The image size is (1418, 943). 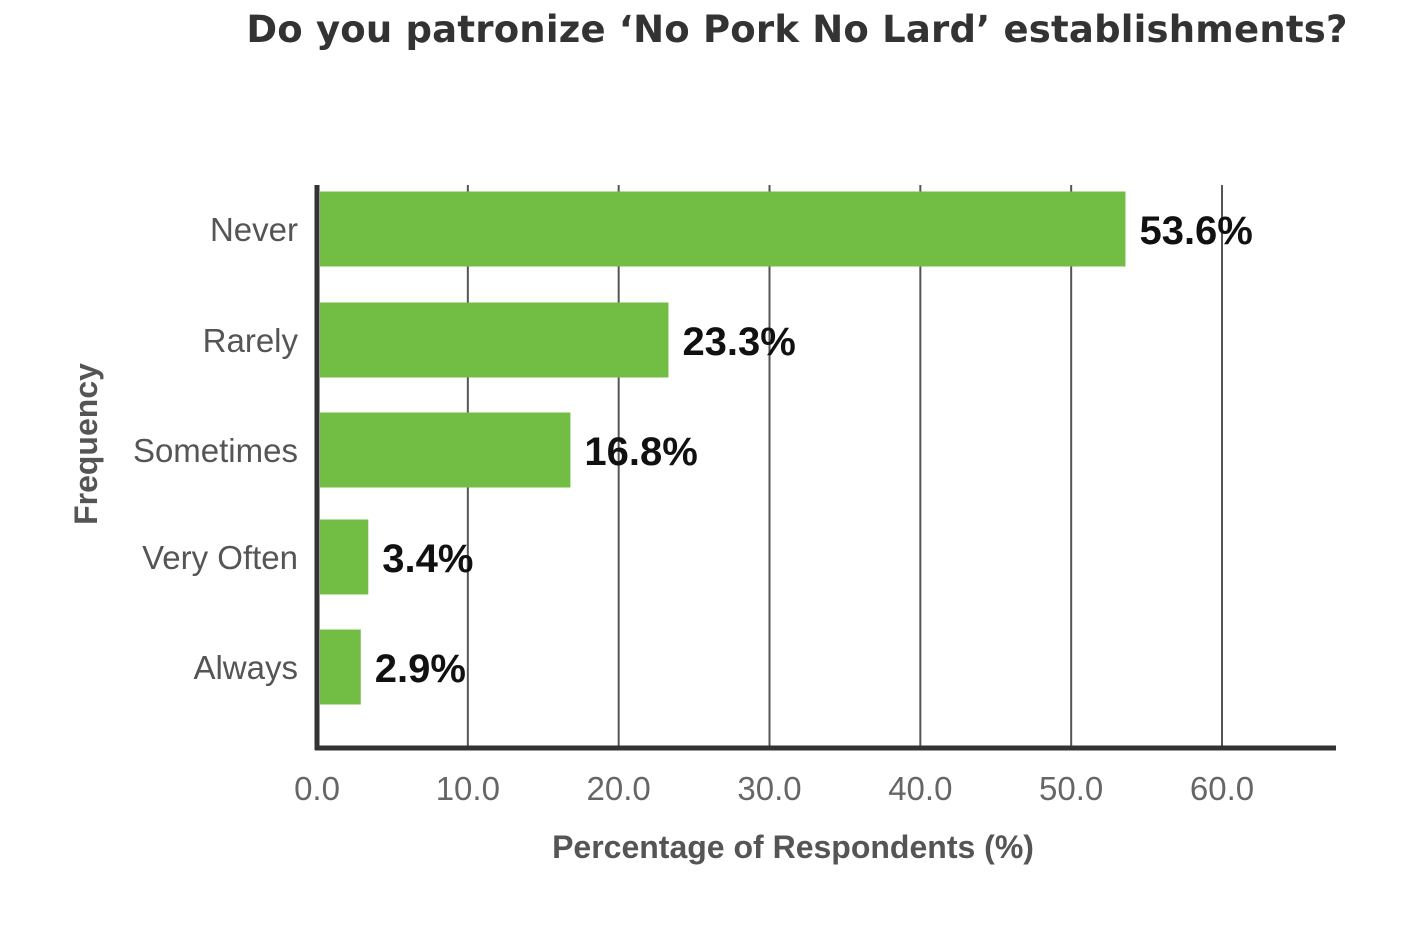 What do you see at coordinates (738, 342) in the screenshot?
I see `data-label: 23.3%` at bounding box center [738, 342].